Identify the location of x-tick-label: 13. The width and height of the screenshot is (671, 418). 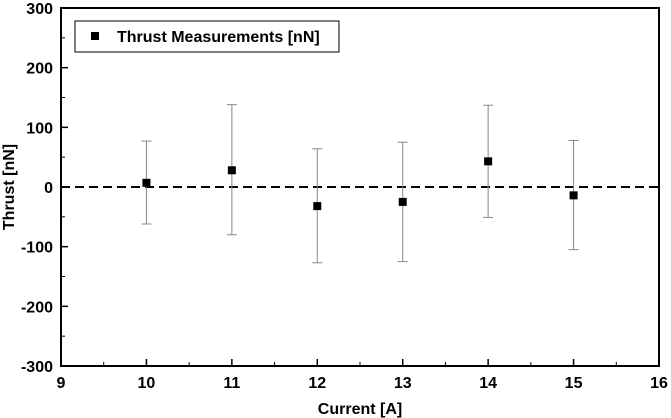
(403, 383).